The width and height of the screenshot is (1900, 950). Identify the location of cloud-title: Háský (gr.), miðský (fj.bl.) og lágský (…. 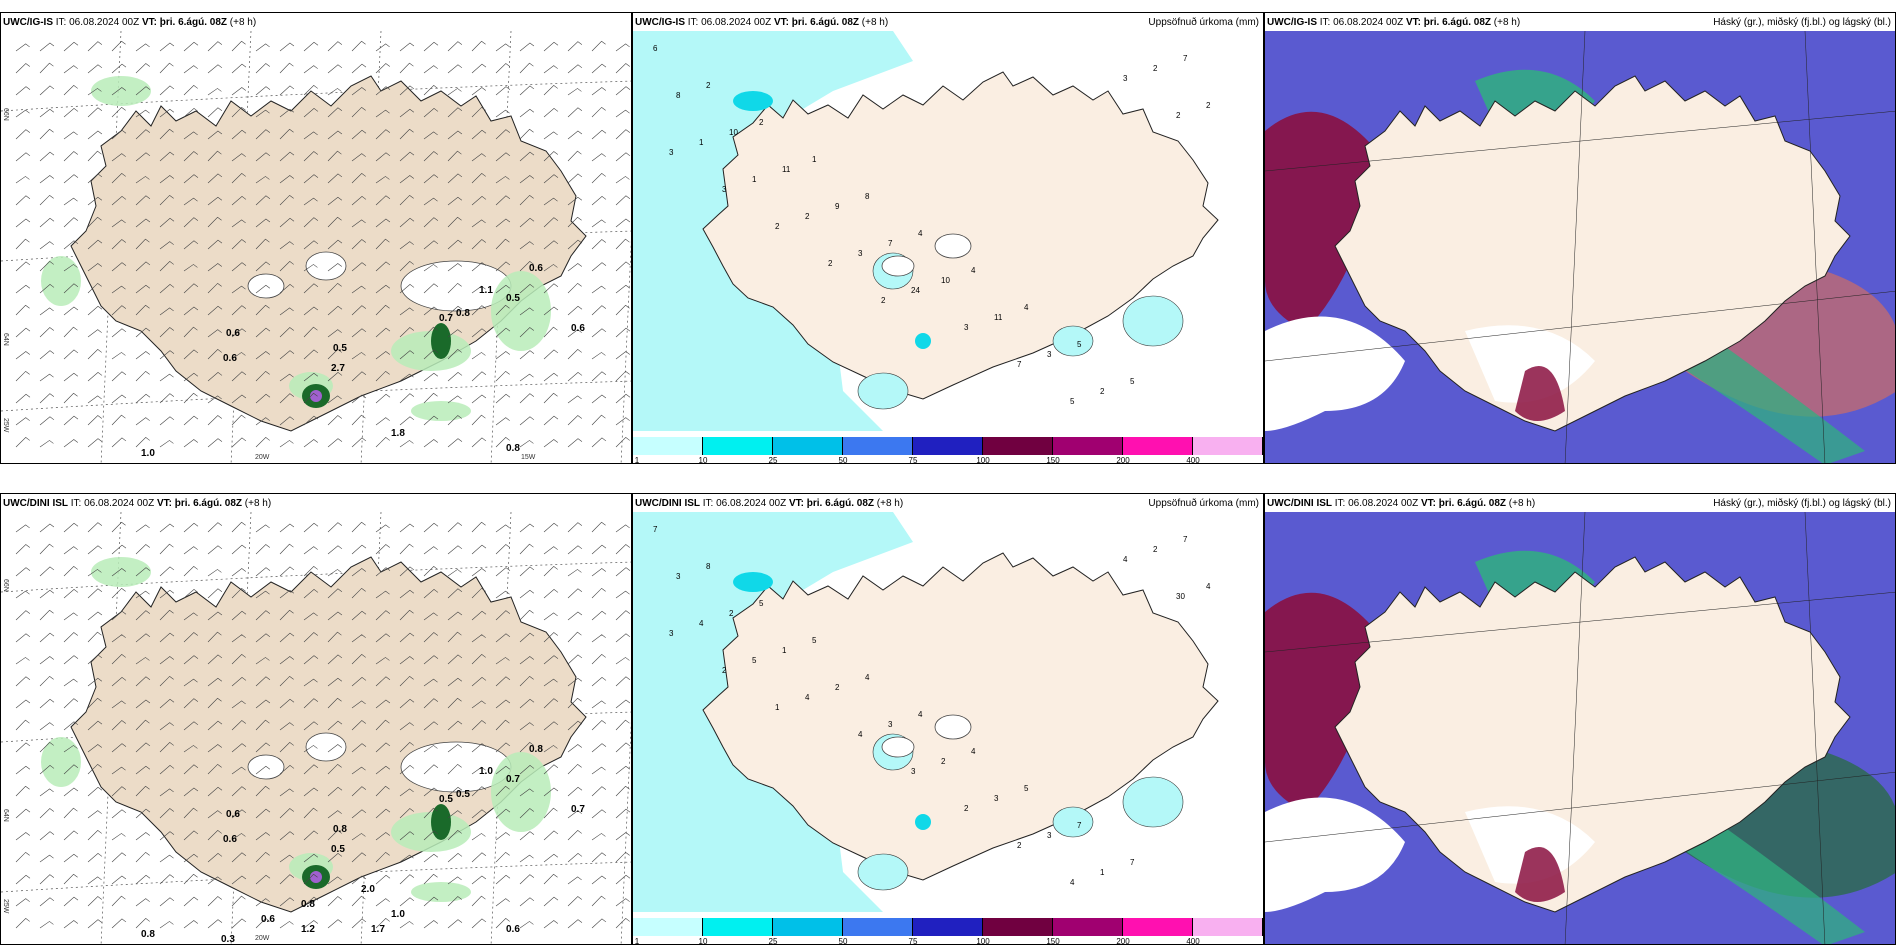
(1802, 503).